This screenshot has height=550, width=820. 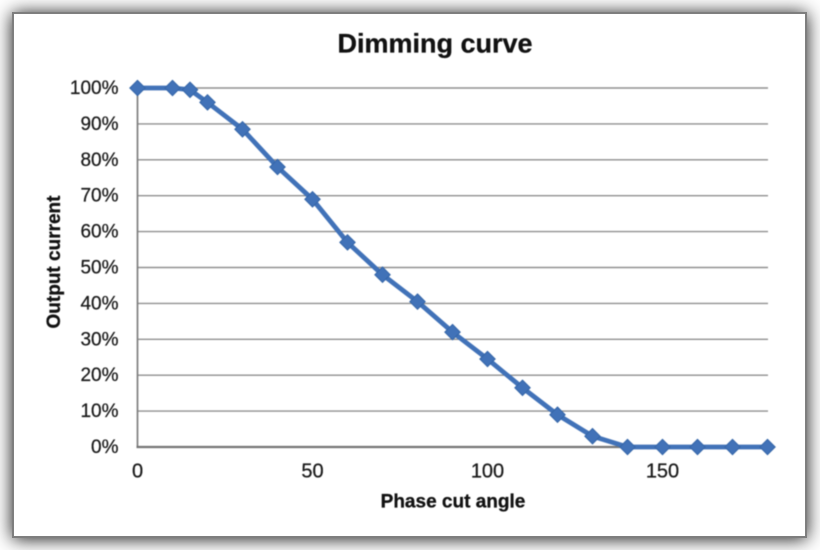 I want to click on svg-text: 100%, so click(x=94, y=88).